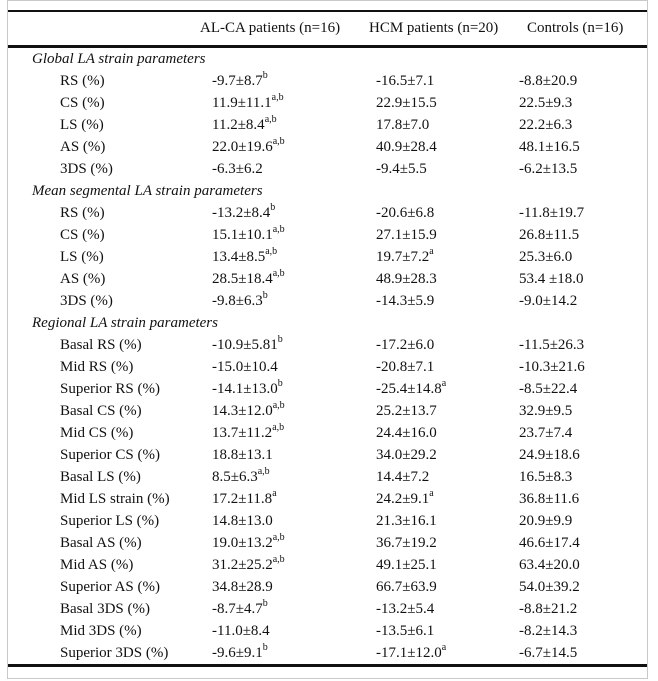 Image resolution: width=658 pixels, height=681 pixels. I want to click on section-heading: Mean segmental LA strain parameters, so click(147, 190).